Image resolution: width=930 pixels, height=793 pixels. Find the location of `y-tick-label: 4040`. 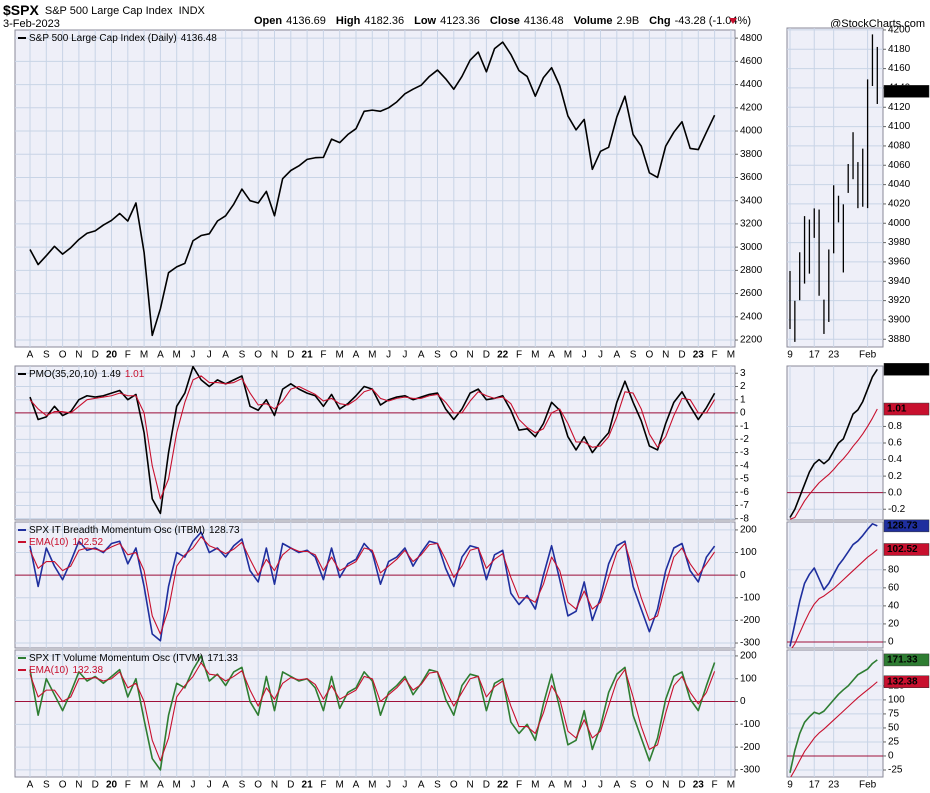

y-tick-label: 4040 is located at coordinates (899, 184).